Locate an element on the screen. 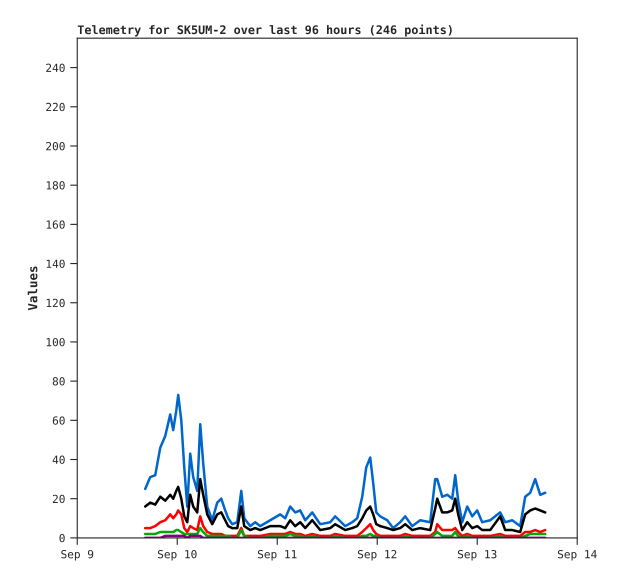 Image resolution: width=618 pixels, height=579 pixels. y-tick-label: 180 is located at coordinates (55, 185).